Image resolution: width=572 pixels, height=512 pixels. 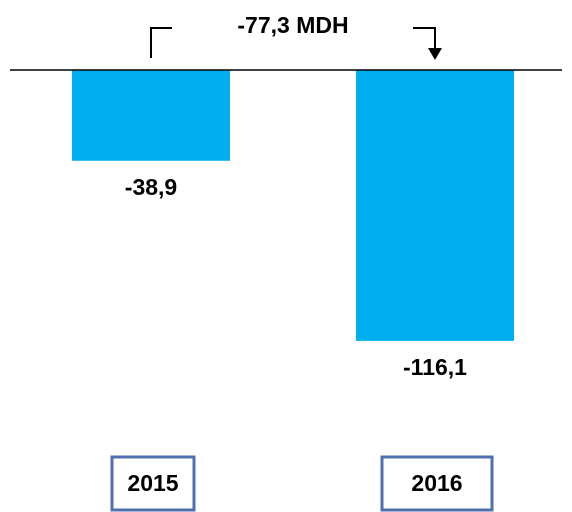 I want to click on arrow-head, so click(x=435, y=54).